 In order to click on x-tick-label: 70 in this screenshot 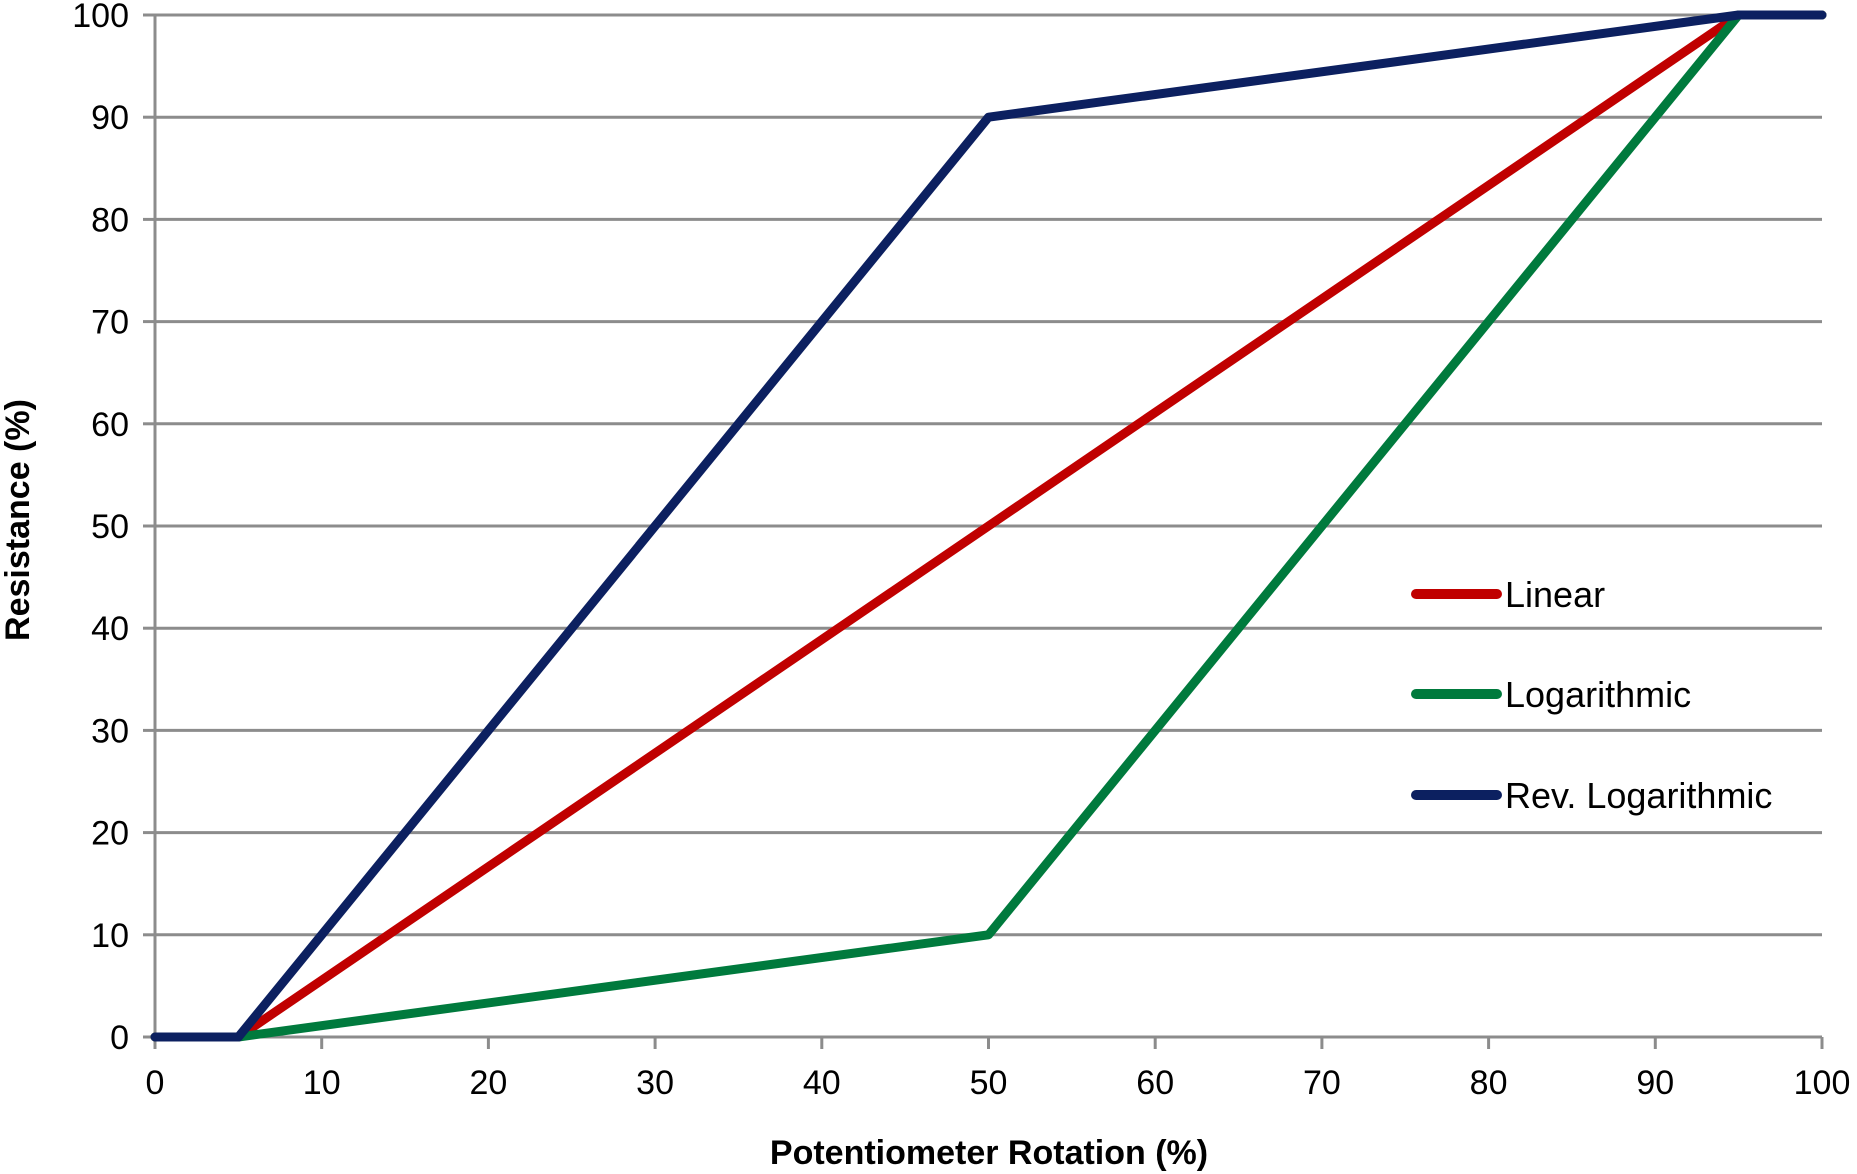, I will do `click(1322, 1083)`.